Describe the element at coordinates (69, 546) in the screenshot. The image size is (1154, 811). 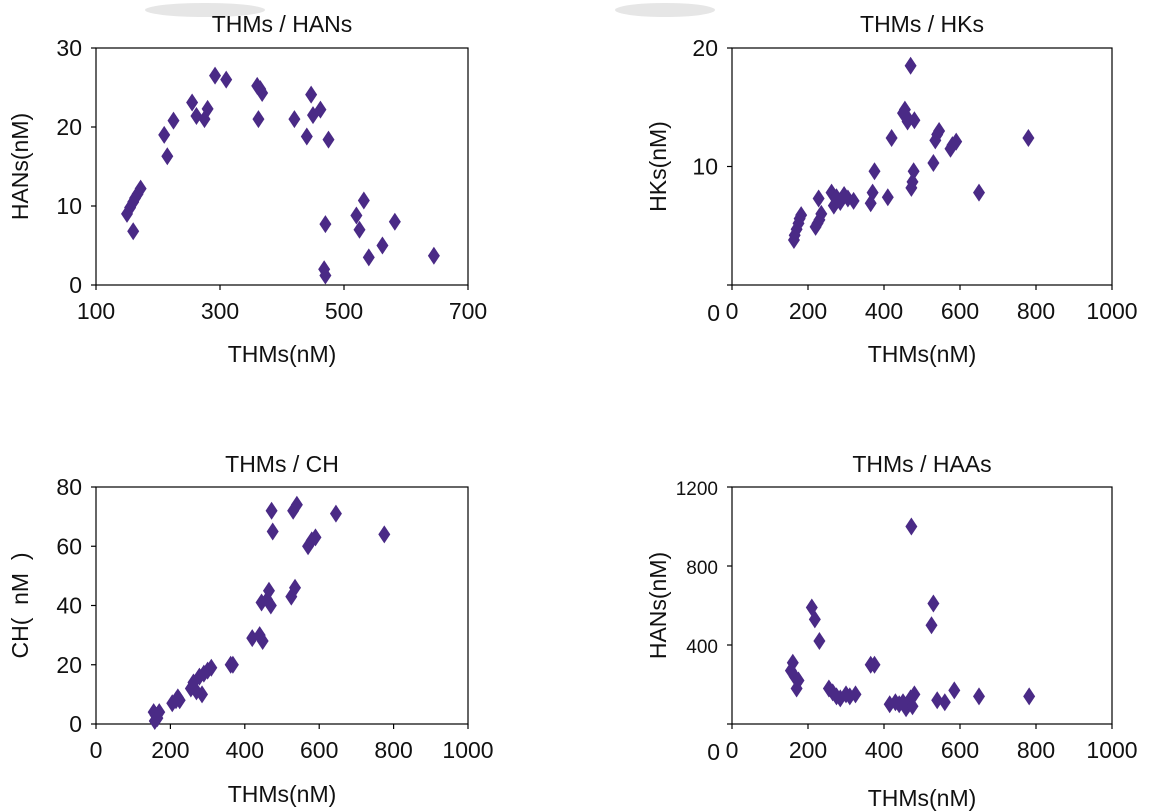
I see `y-tick-label: 60` at that location.